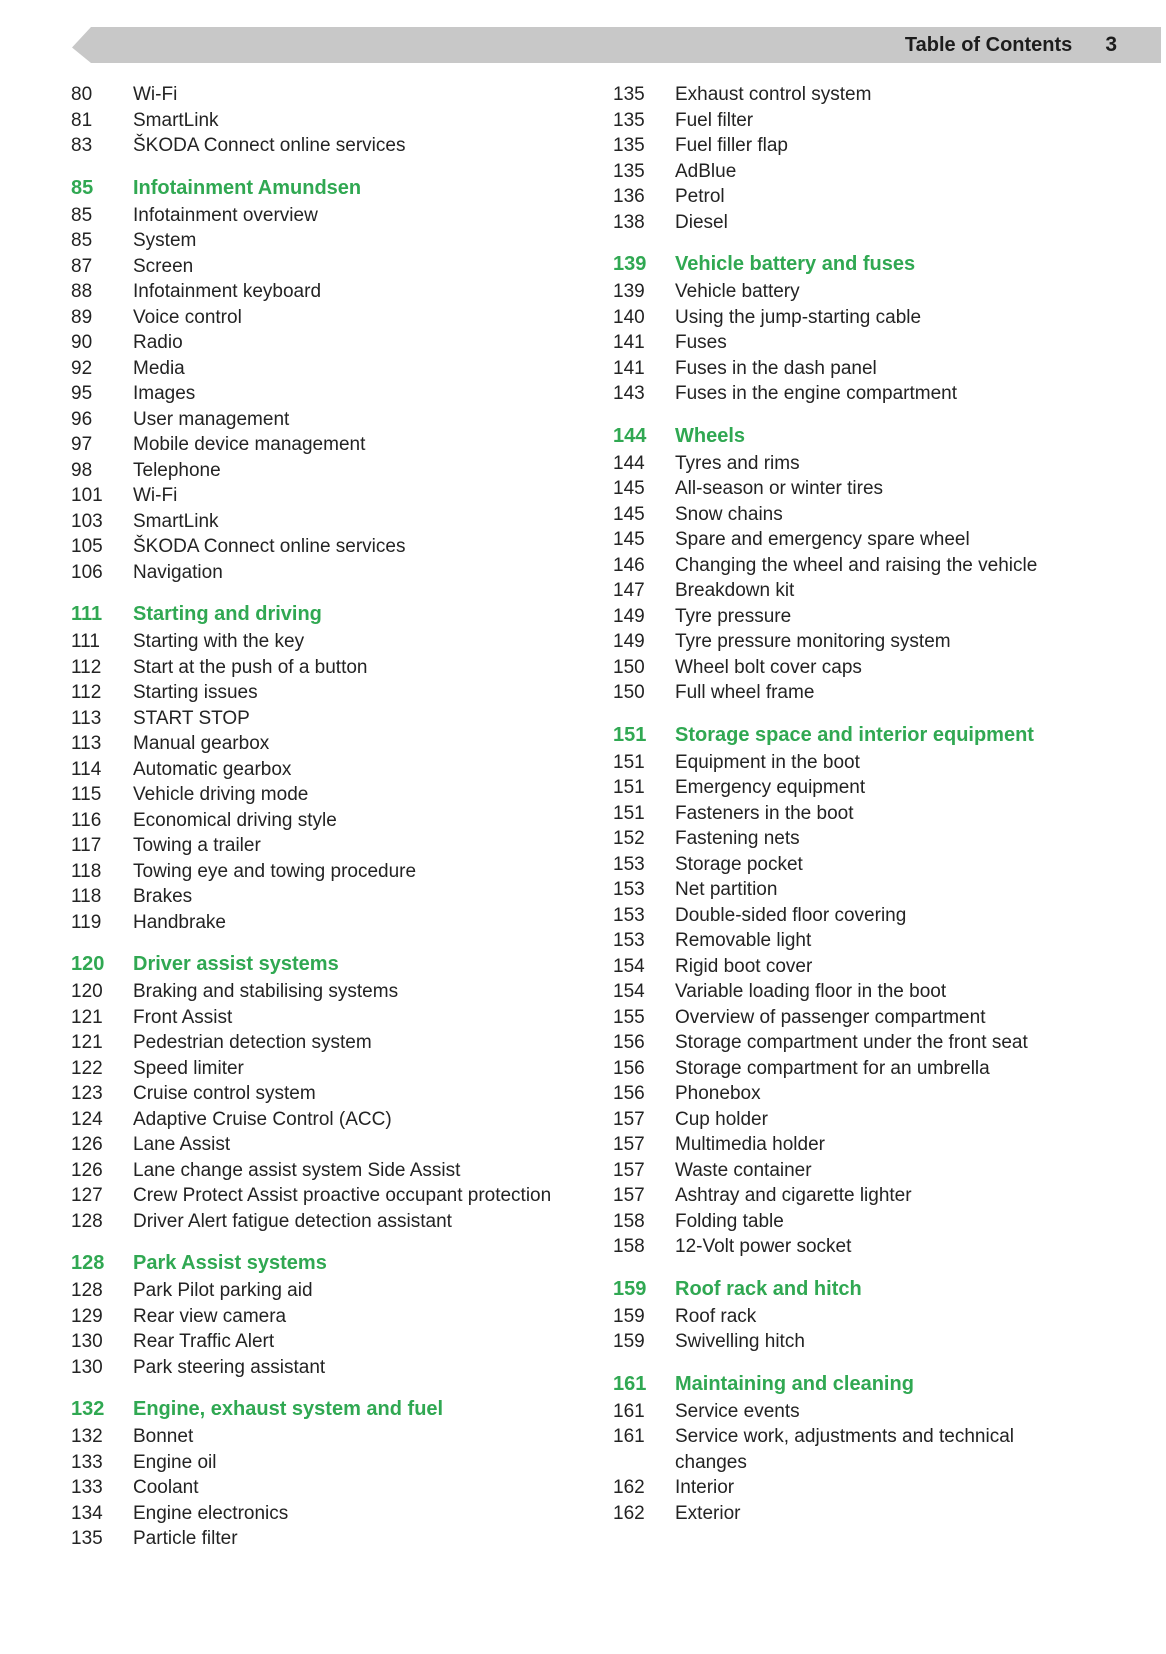 The width and height of the screenshot is (1166, 1654). I want to click on toc-entry: 155 Overview of passenger compartment, so click(848, 1018).